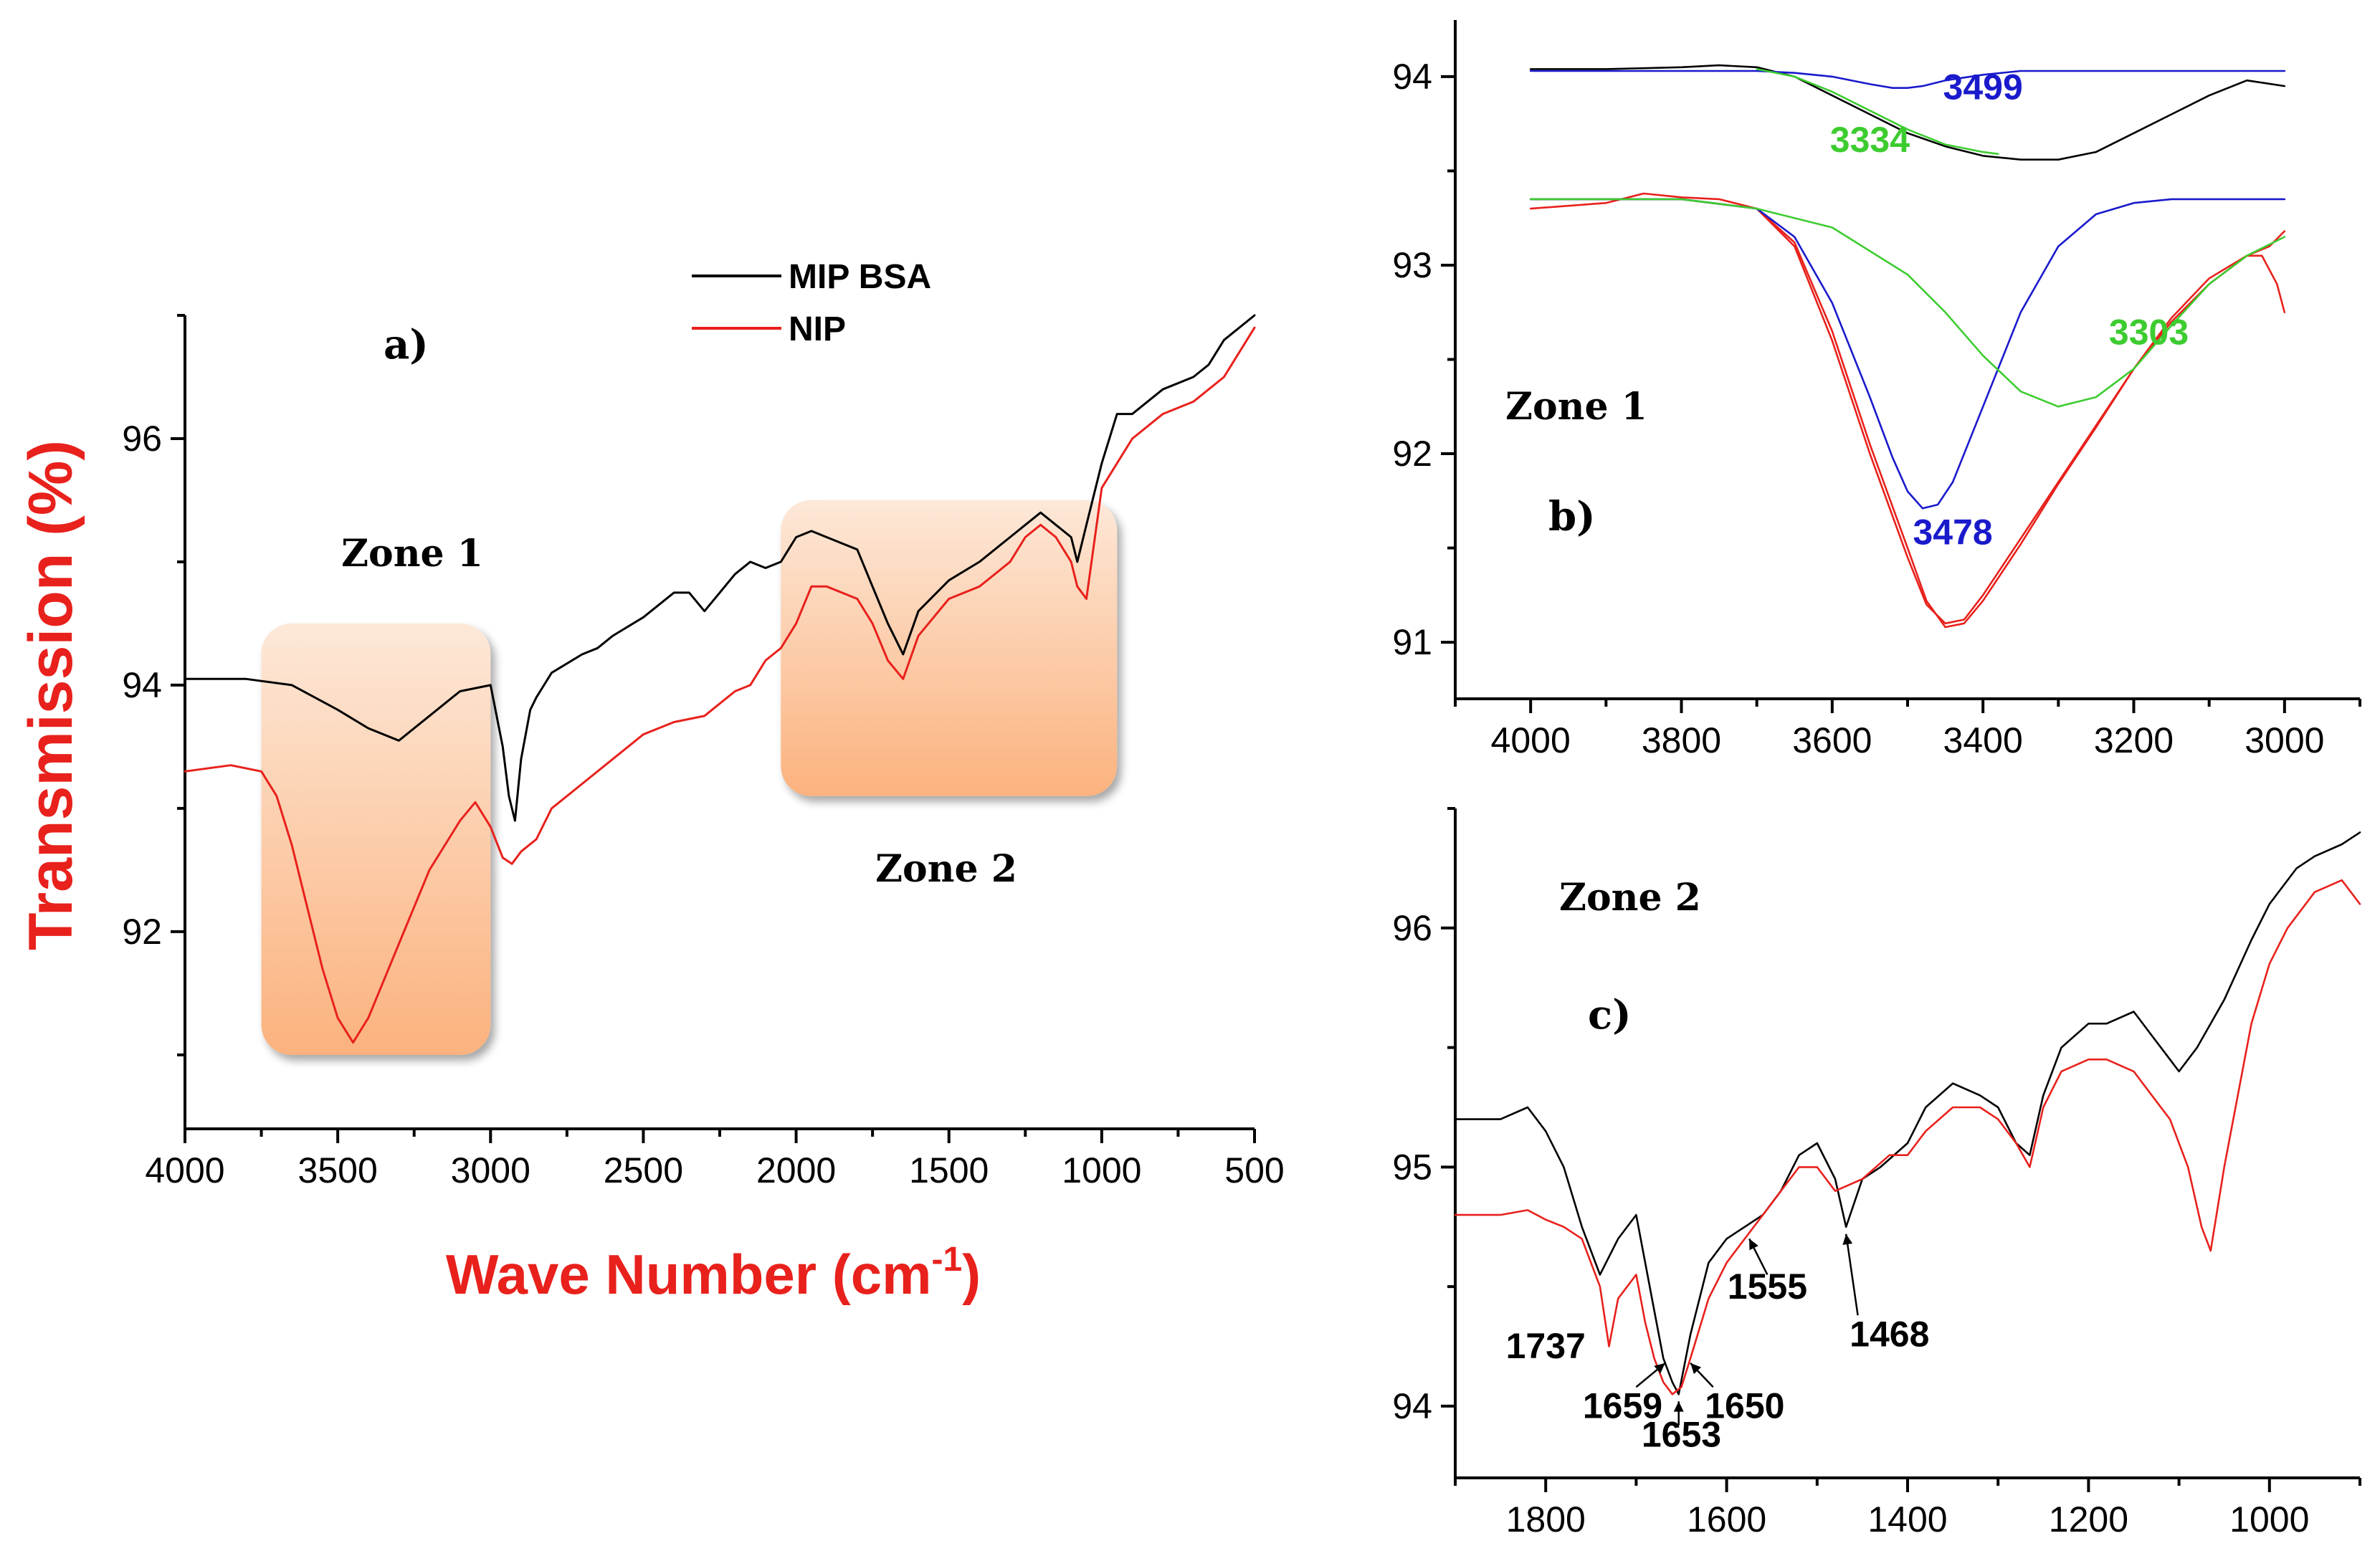 Image resolution: width=2380 pixels, height=1556 pixels. What do you see at coordinates (1681, 740) in the screenshot?
I see `panel-b-x-tick-label-3800: 3800` at bounding box center [1681, 740].